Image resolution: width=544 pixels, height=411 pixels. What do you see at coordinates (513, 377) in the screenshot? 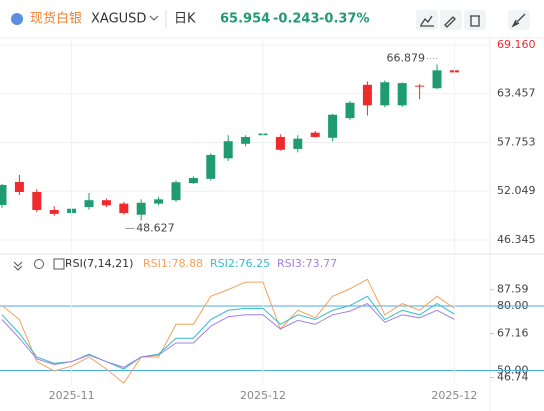
I see `y-tick-label: 46.74` at bounding box center [513, 377].